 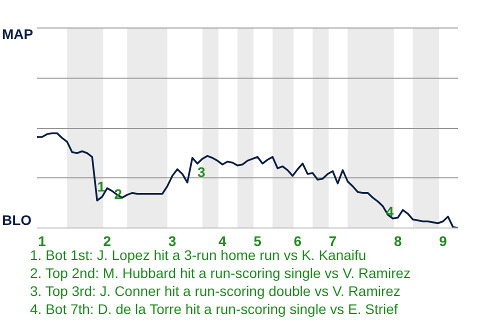 What do you see at coordinates (298, 240) in the screenshot?
I see `x-tick-label: 6` at bounding box center [298, 240].